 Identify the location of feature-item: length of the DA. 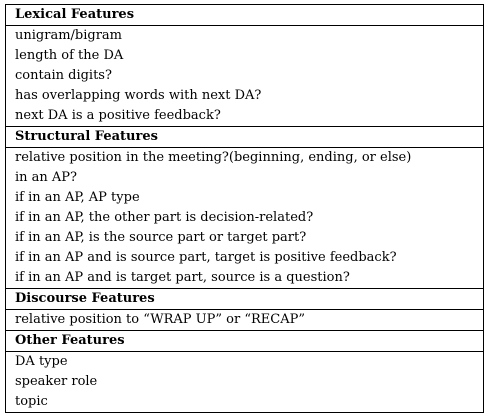
(244, 56).